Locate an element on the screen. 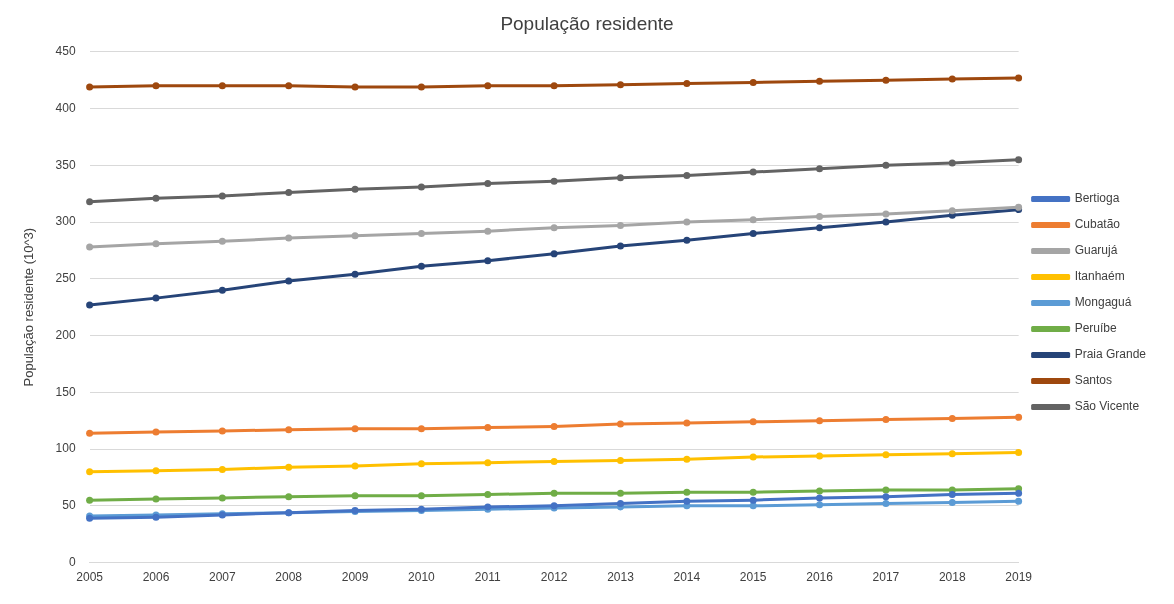 Image resolution: width=1174 pixels, height=604 pixels. legend-label: Itanhaém is located at coordinates (1099, 276).